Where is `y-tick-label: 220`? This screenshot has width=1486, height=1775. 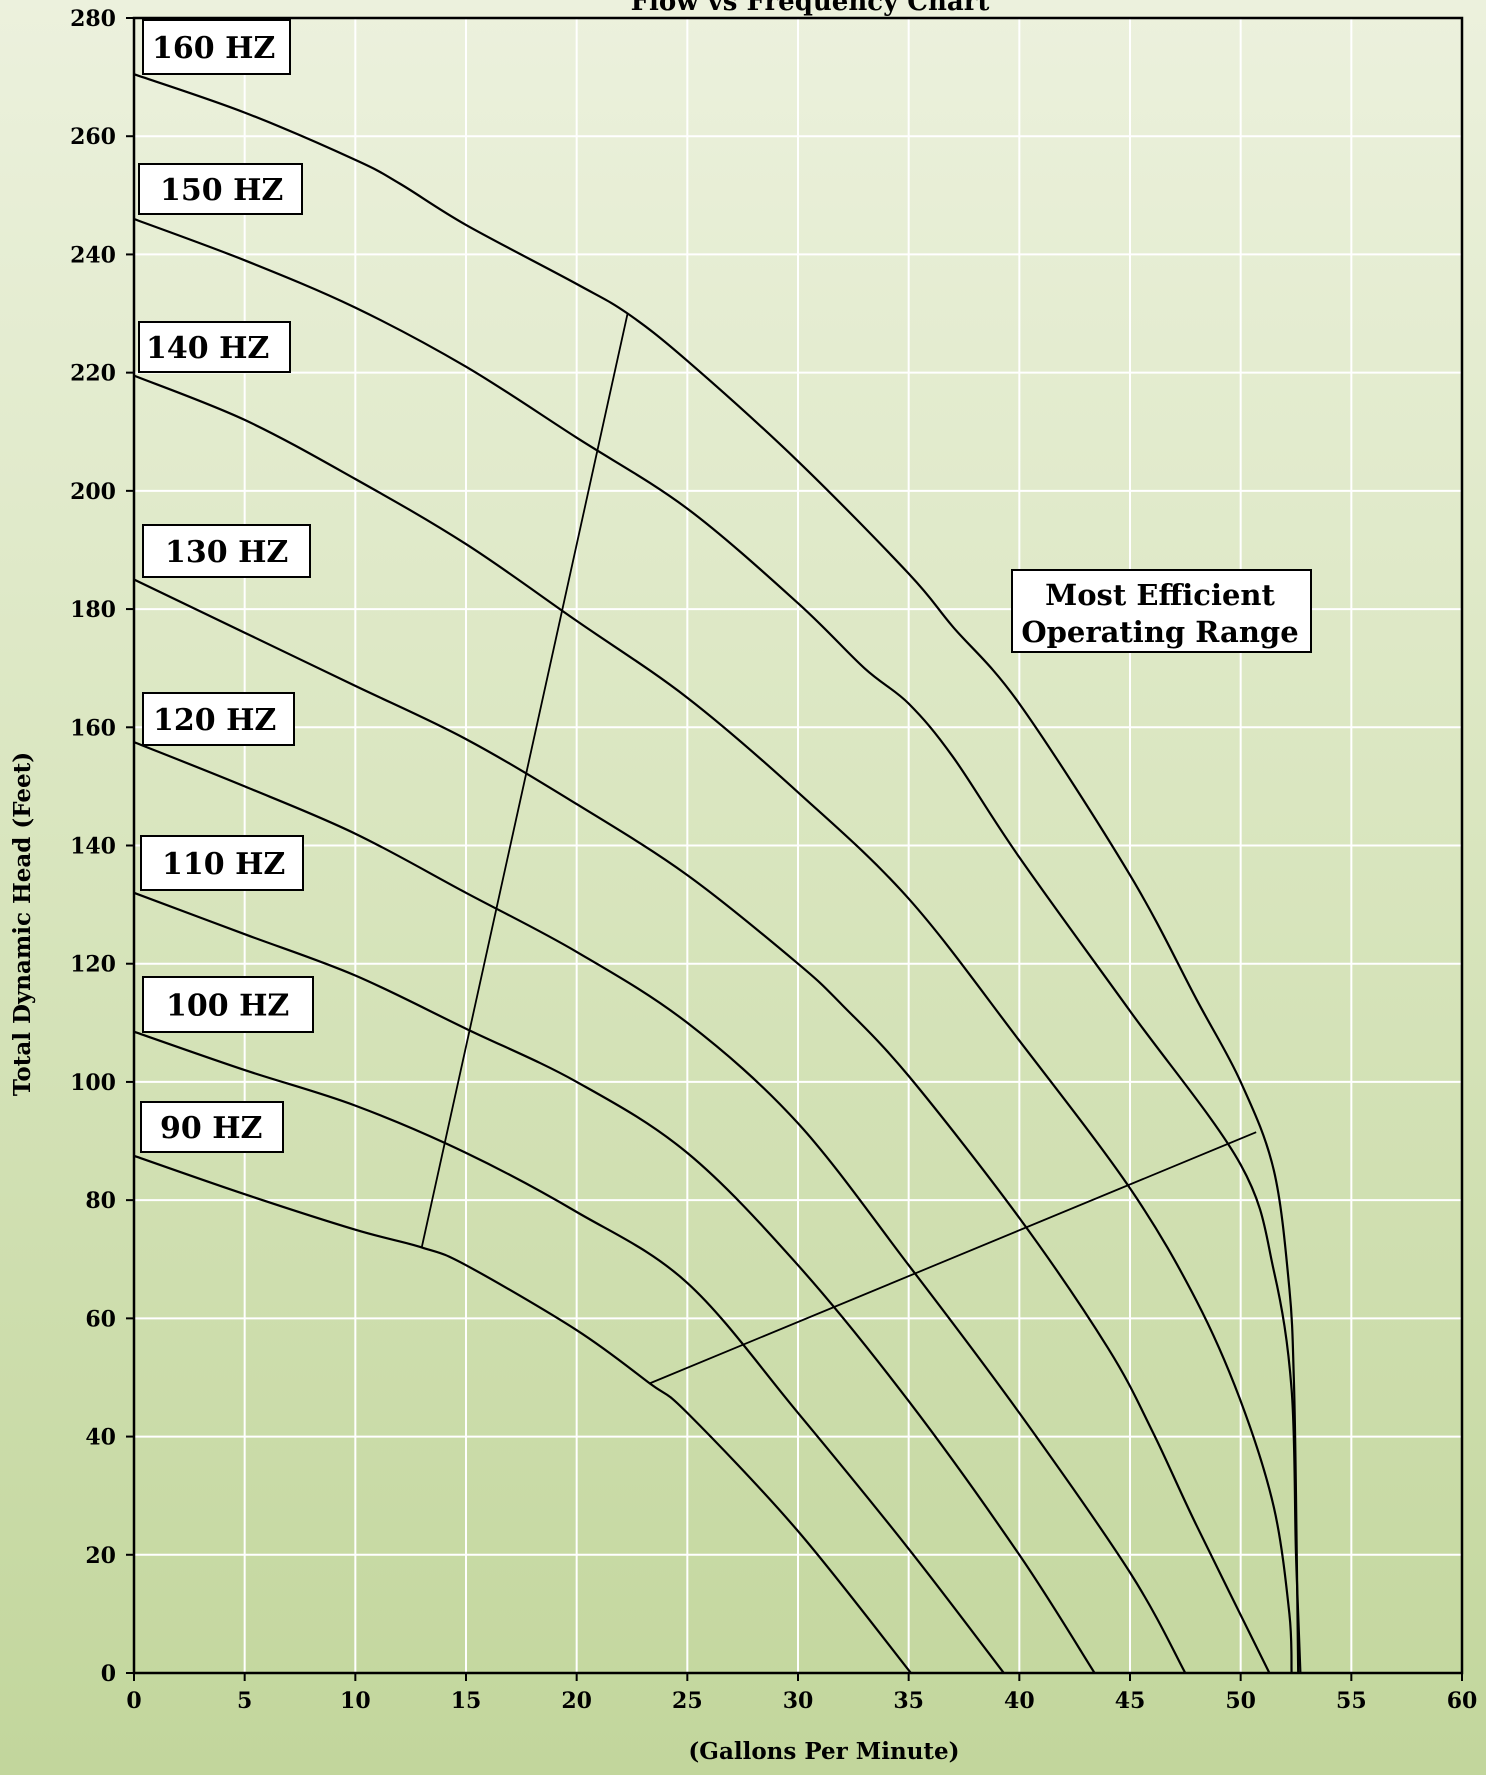 y-tick-label: 220 is located at coordinates (93, 374).